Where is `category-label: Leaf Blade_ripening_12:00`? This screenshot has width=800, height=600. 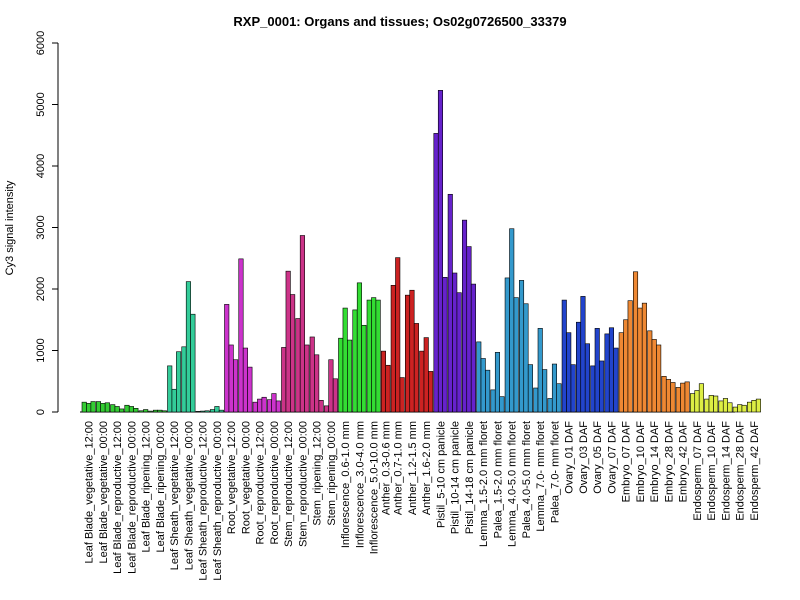
category-label: Leaf Blade_ripening_12:00 is located at coordinates (147, 487).